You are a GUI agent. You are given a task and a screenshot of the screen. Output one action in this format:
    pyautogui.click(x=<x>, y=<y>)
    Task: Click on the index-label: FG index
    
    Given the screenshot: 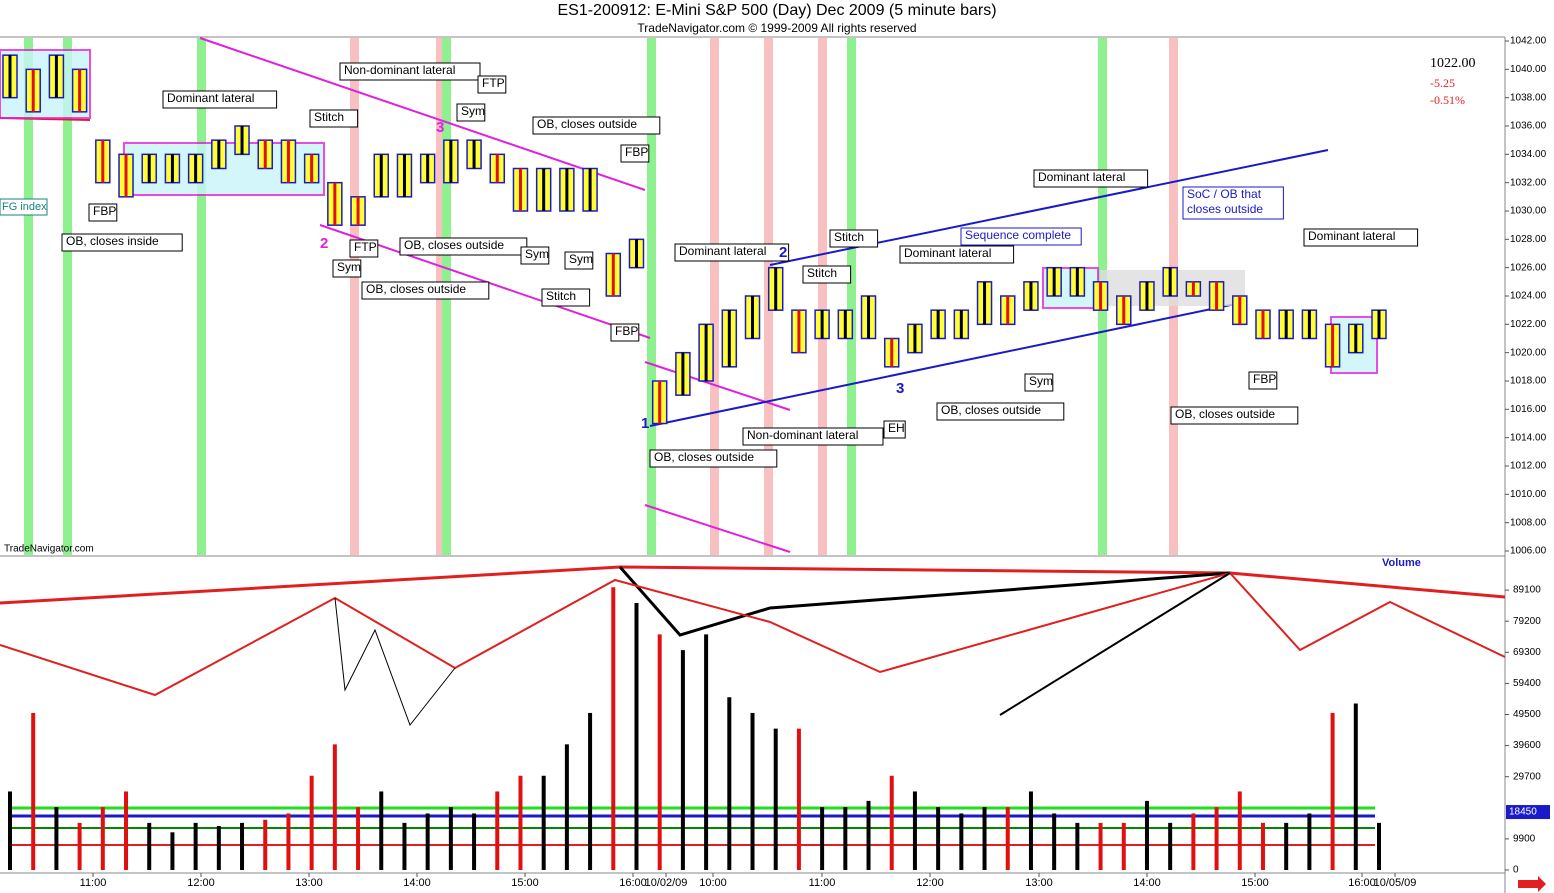 What is the action you would take?
    pyautogui.click(x=24, y=207)
    